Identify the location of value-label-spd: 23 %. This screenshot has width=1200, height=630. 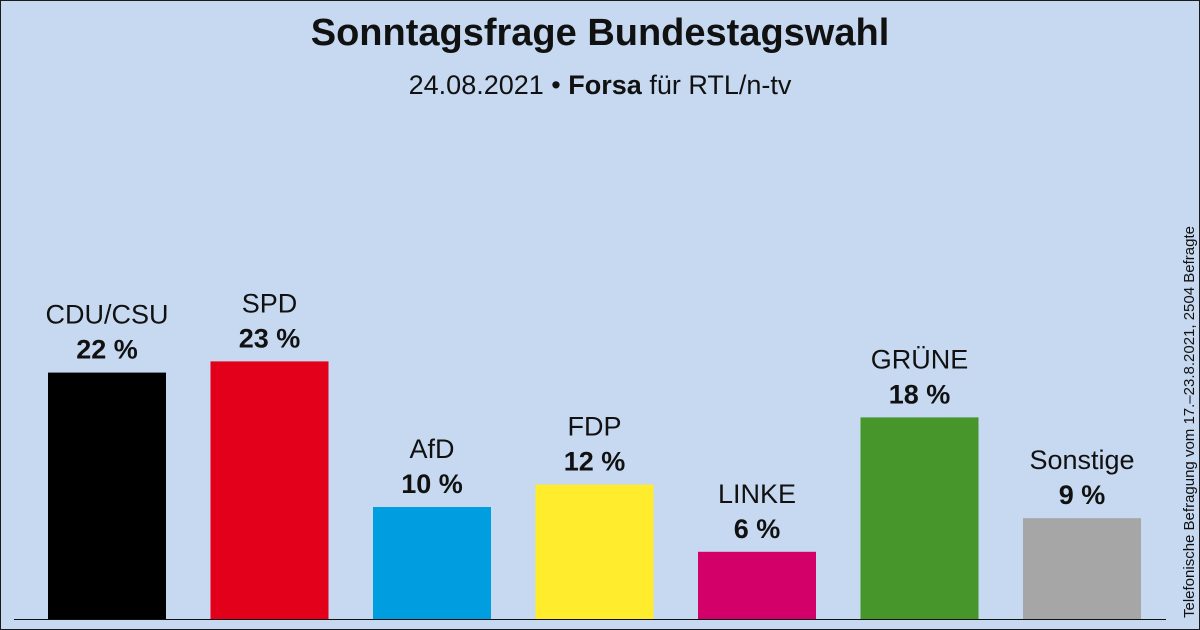
(270, 338).